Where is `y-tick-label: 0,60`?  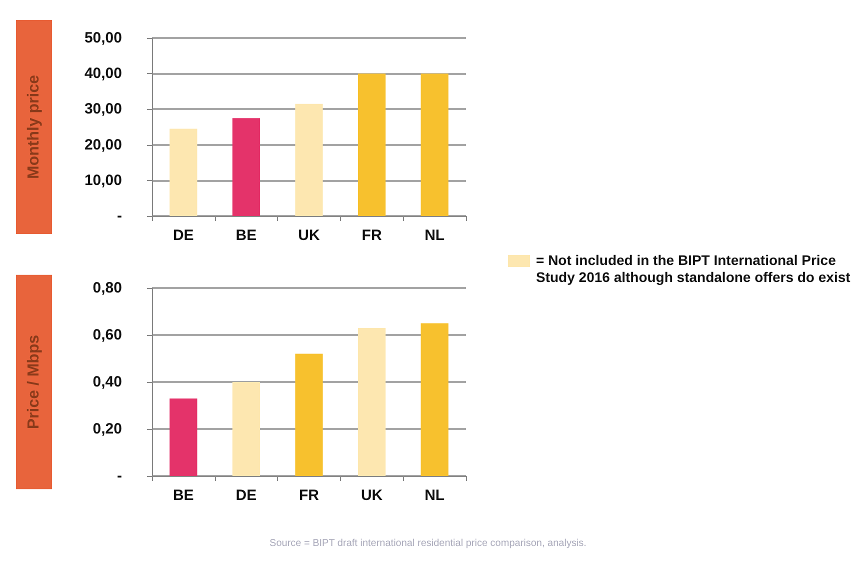
y-tick-label: 0,60 is located at coordinates (107, 335).